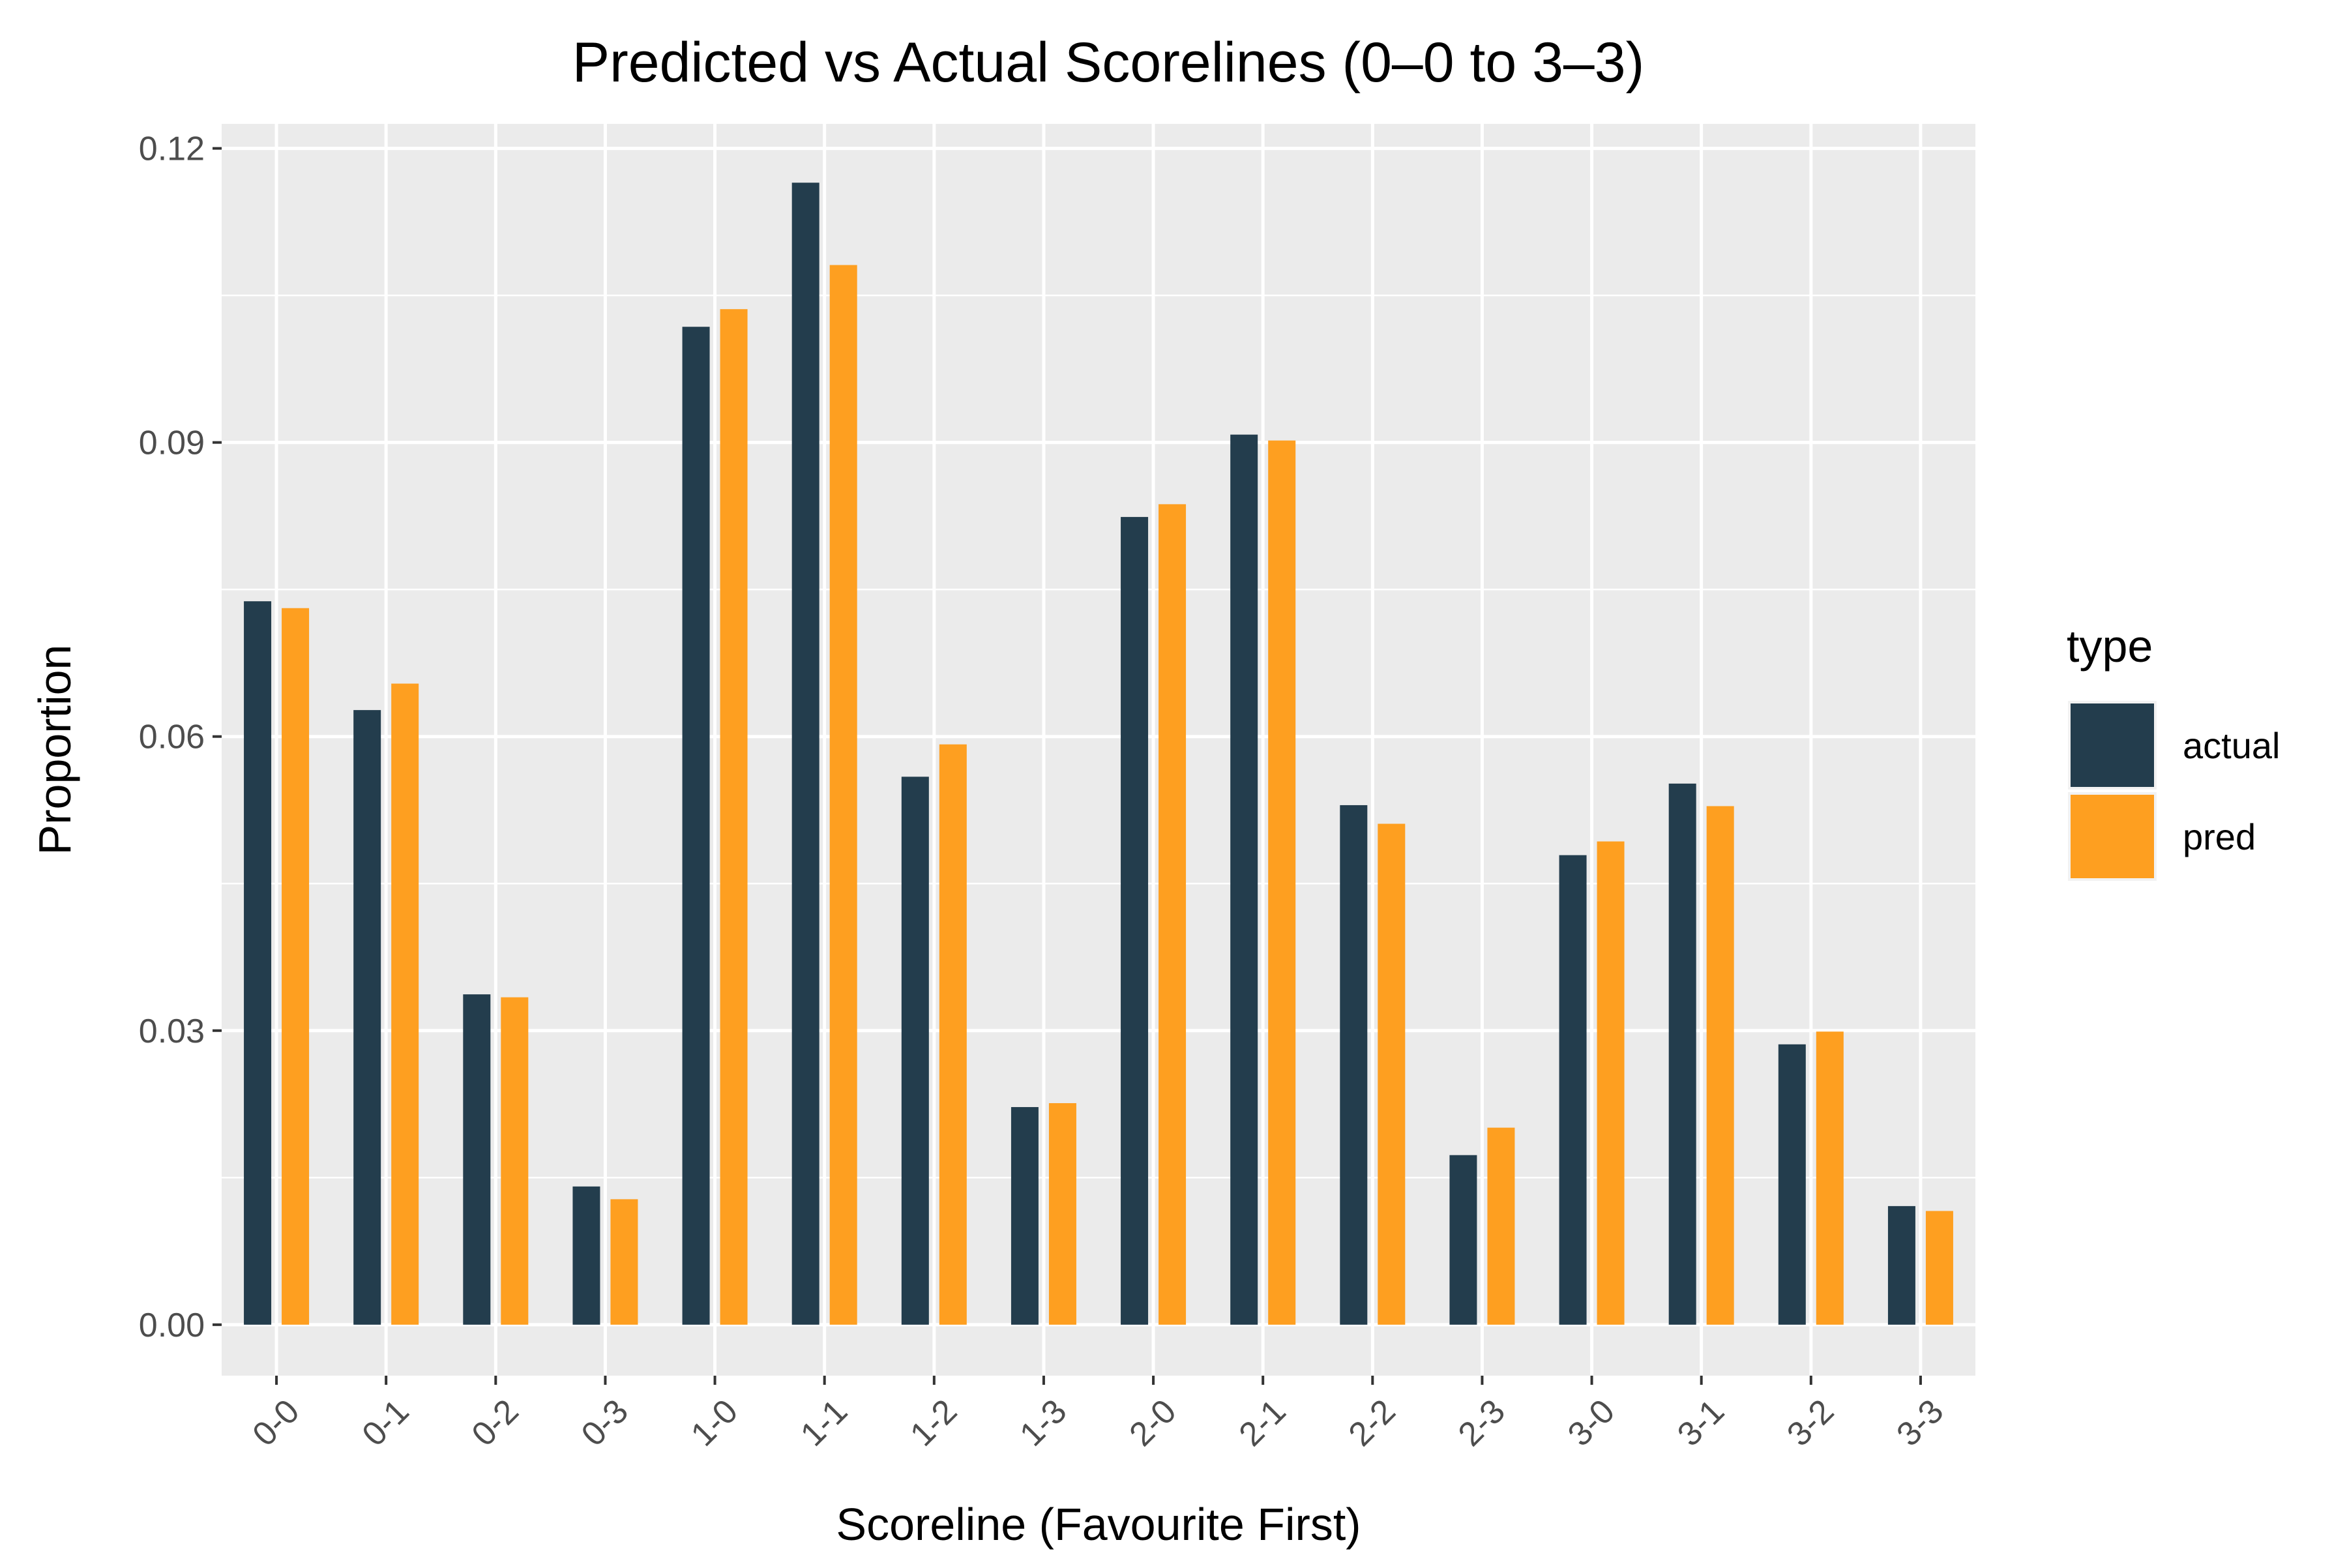 The image size is (2347, 1568). What do you see at coordinates (2174, 791) in the screenshot?
I see `legend-items: actual pred` at bounding box center [2174, 791].